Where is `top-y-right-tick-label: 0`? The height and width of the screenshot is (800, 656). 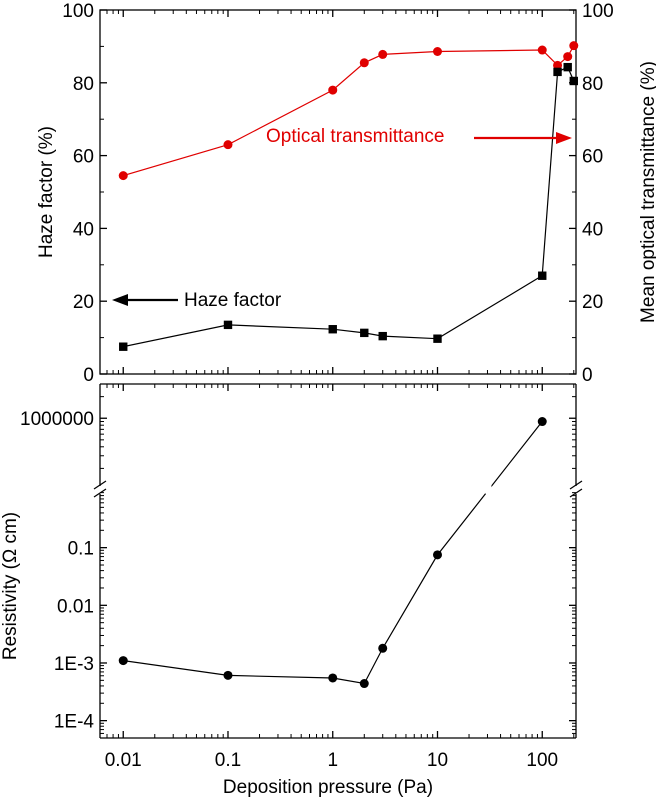 top-y-right-tick-label: 0 is located at coordinates (587, 375).